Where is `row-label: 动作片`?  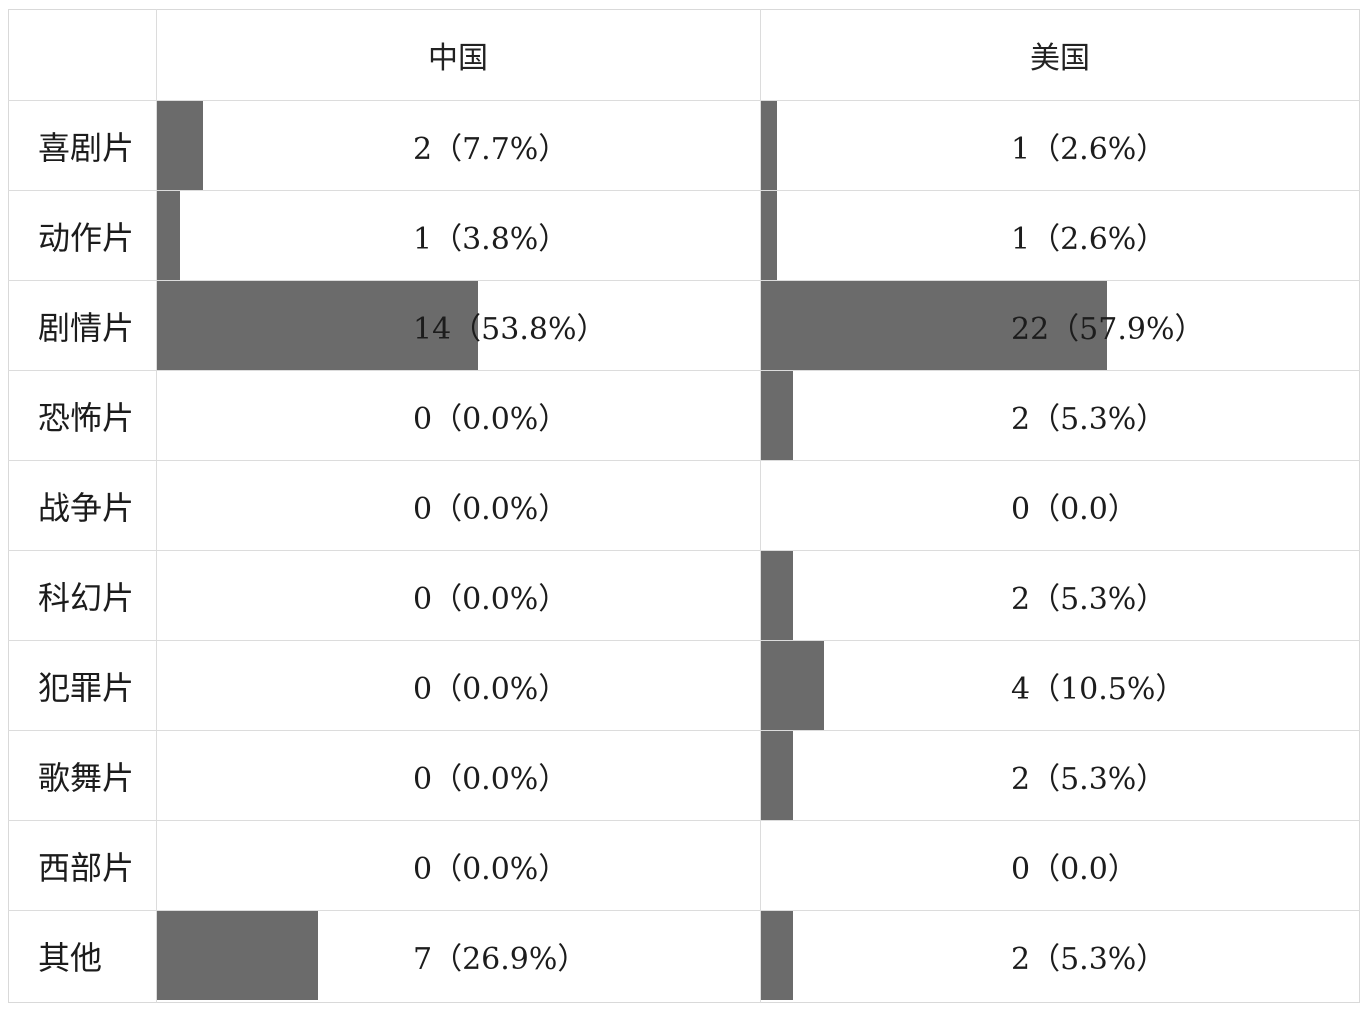
row-label: 动作片 is located at coordinates (86, 238).